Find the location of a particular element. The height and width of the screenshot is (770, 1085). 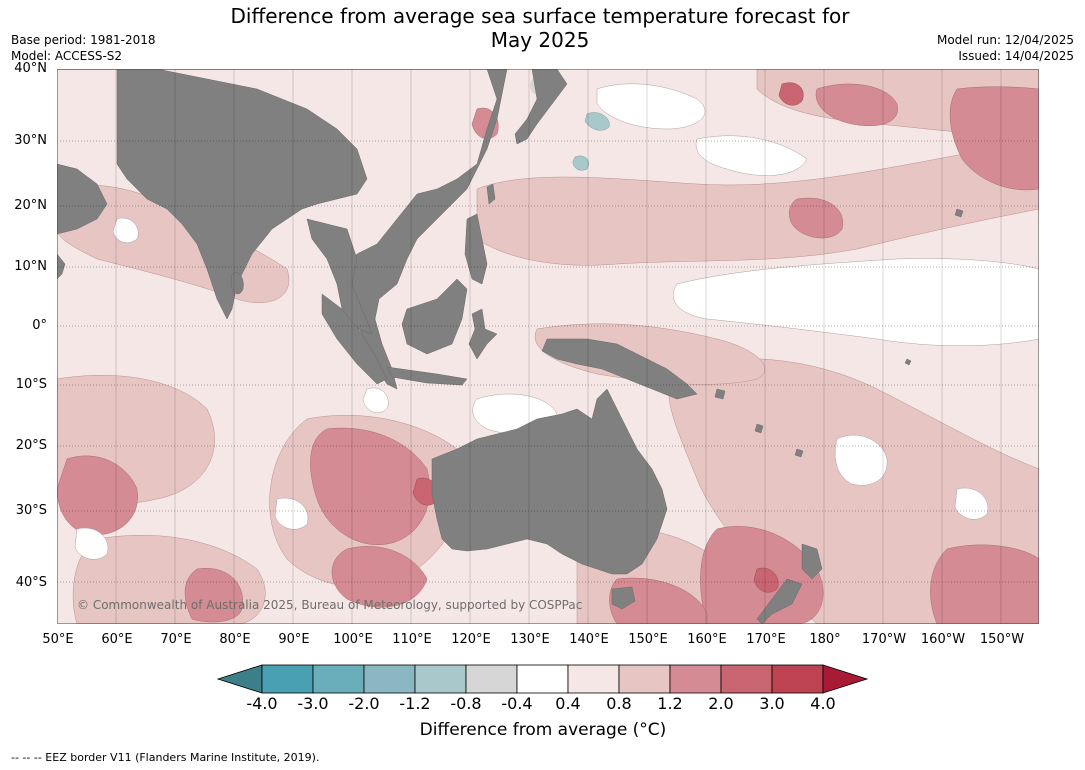

land-taiwan is located at coordinates (491, 194).